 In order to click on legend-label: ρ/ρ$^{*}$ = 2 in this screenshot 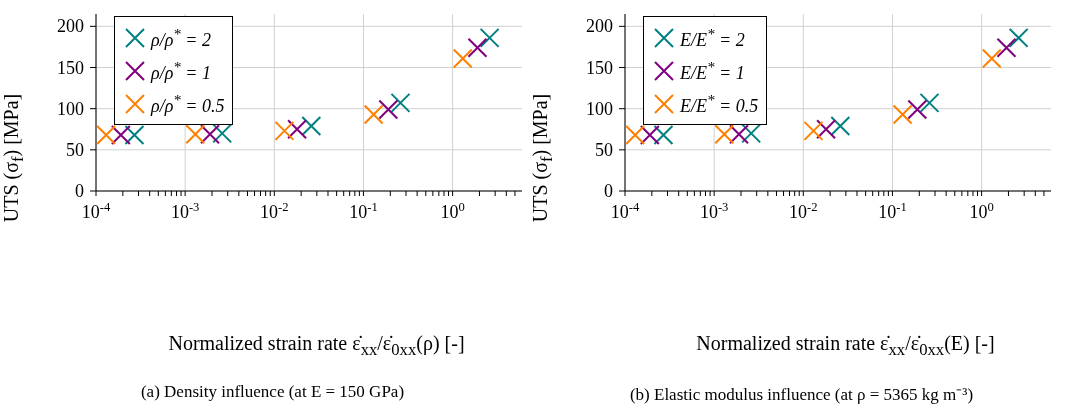, I will do `click(181, 38)`.